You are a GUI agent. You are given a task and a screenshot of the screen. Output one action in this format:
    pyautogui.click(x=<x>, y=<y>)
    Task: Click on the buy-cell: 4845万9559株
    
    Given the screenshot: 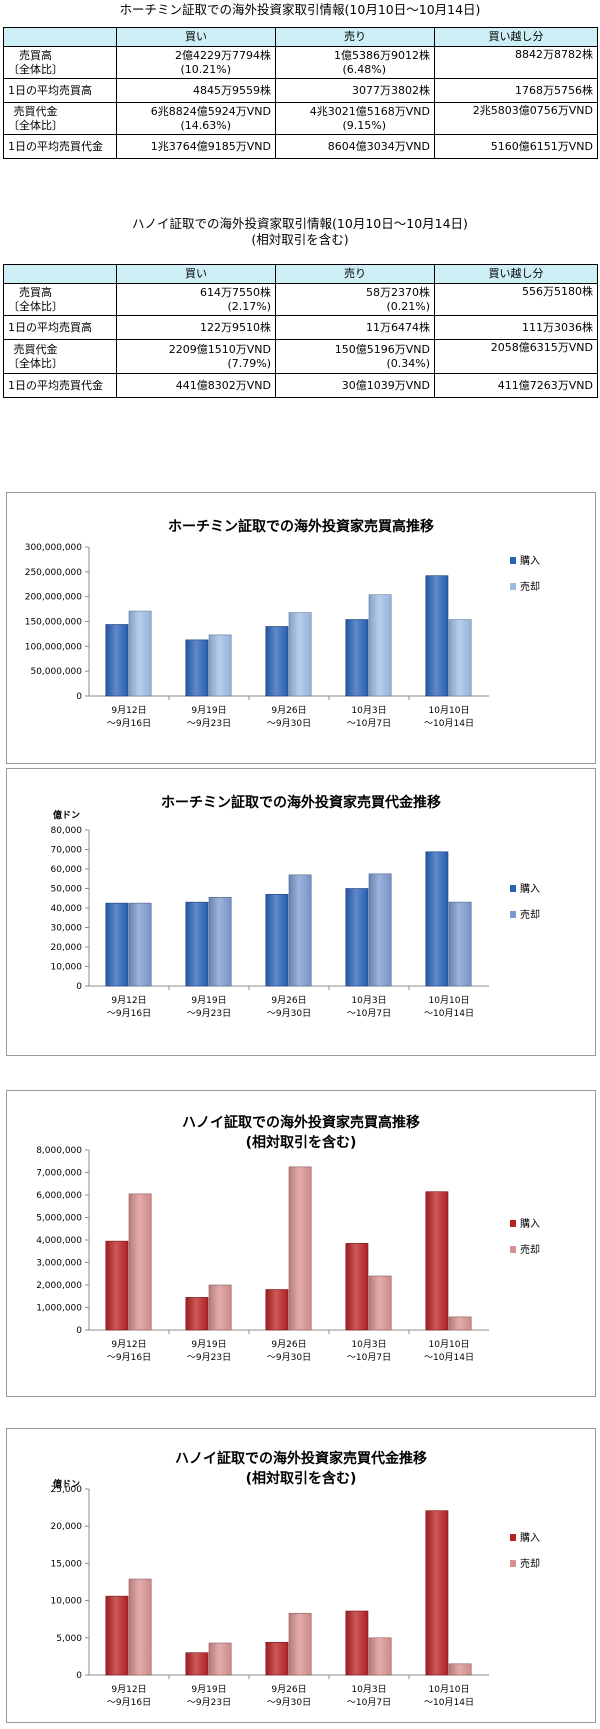 What is the action you would take?
    pyautogui.click(x=196, y=90)
    